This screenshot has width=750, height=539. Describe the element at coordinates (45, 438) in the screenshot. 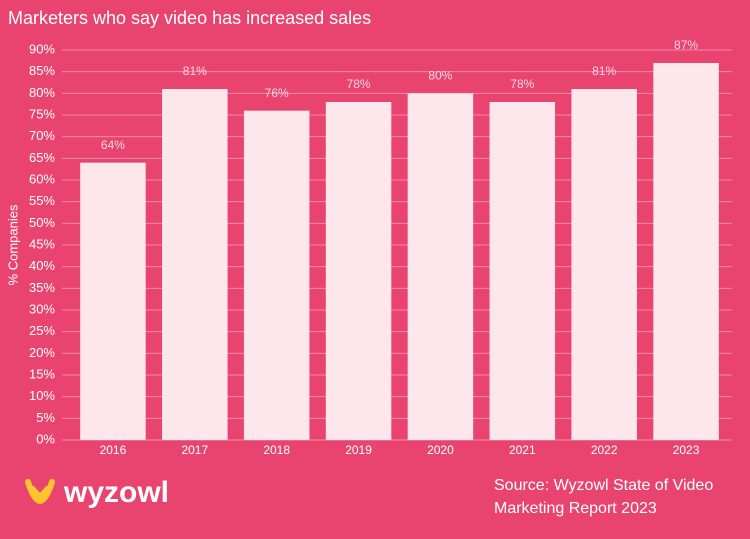

I see `y-tick-label: 0%` at that location.